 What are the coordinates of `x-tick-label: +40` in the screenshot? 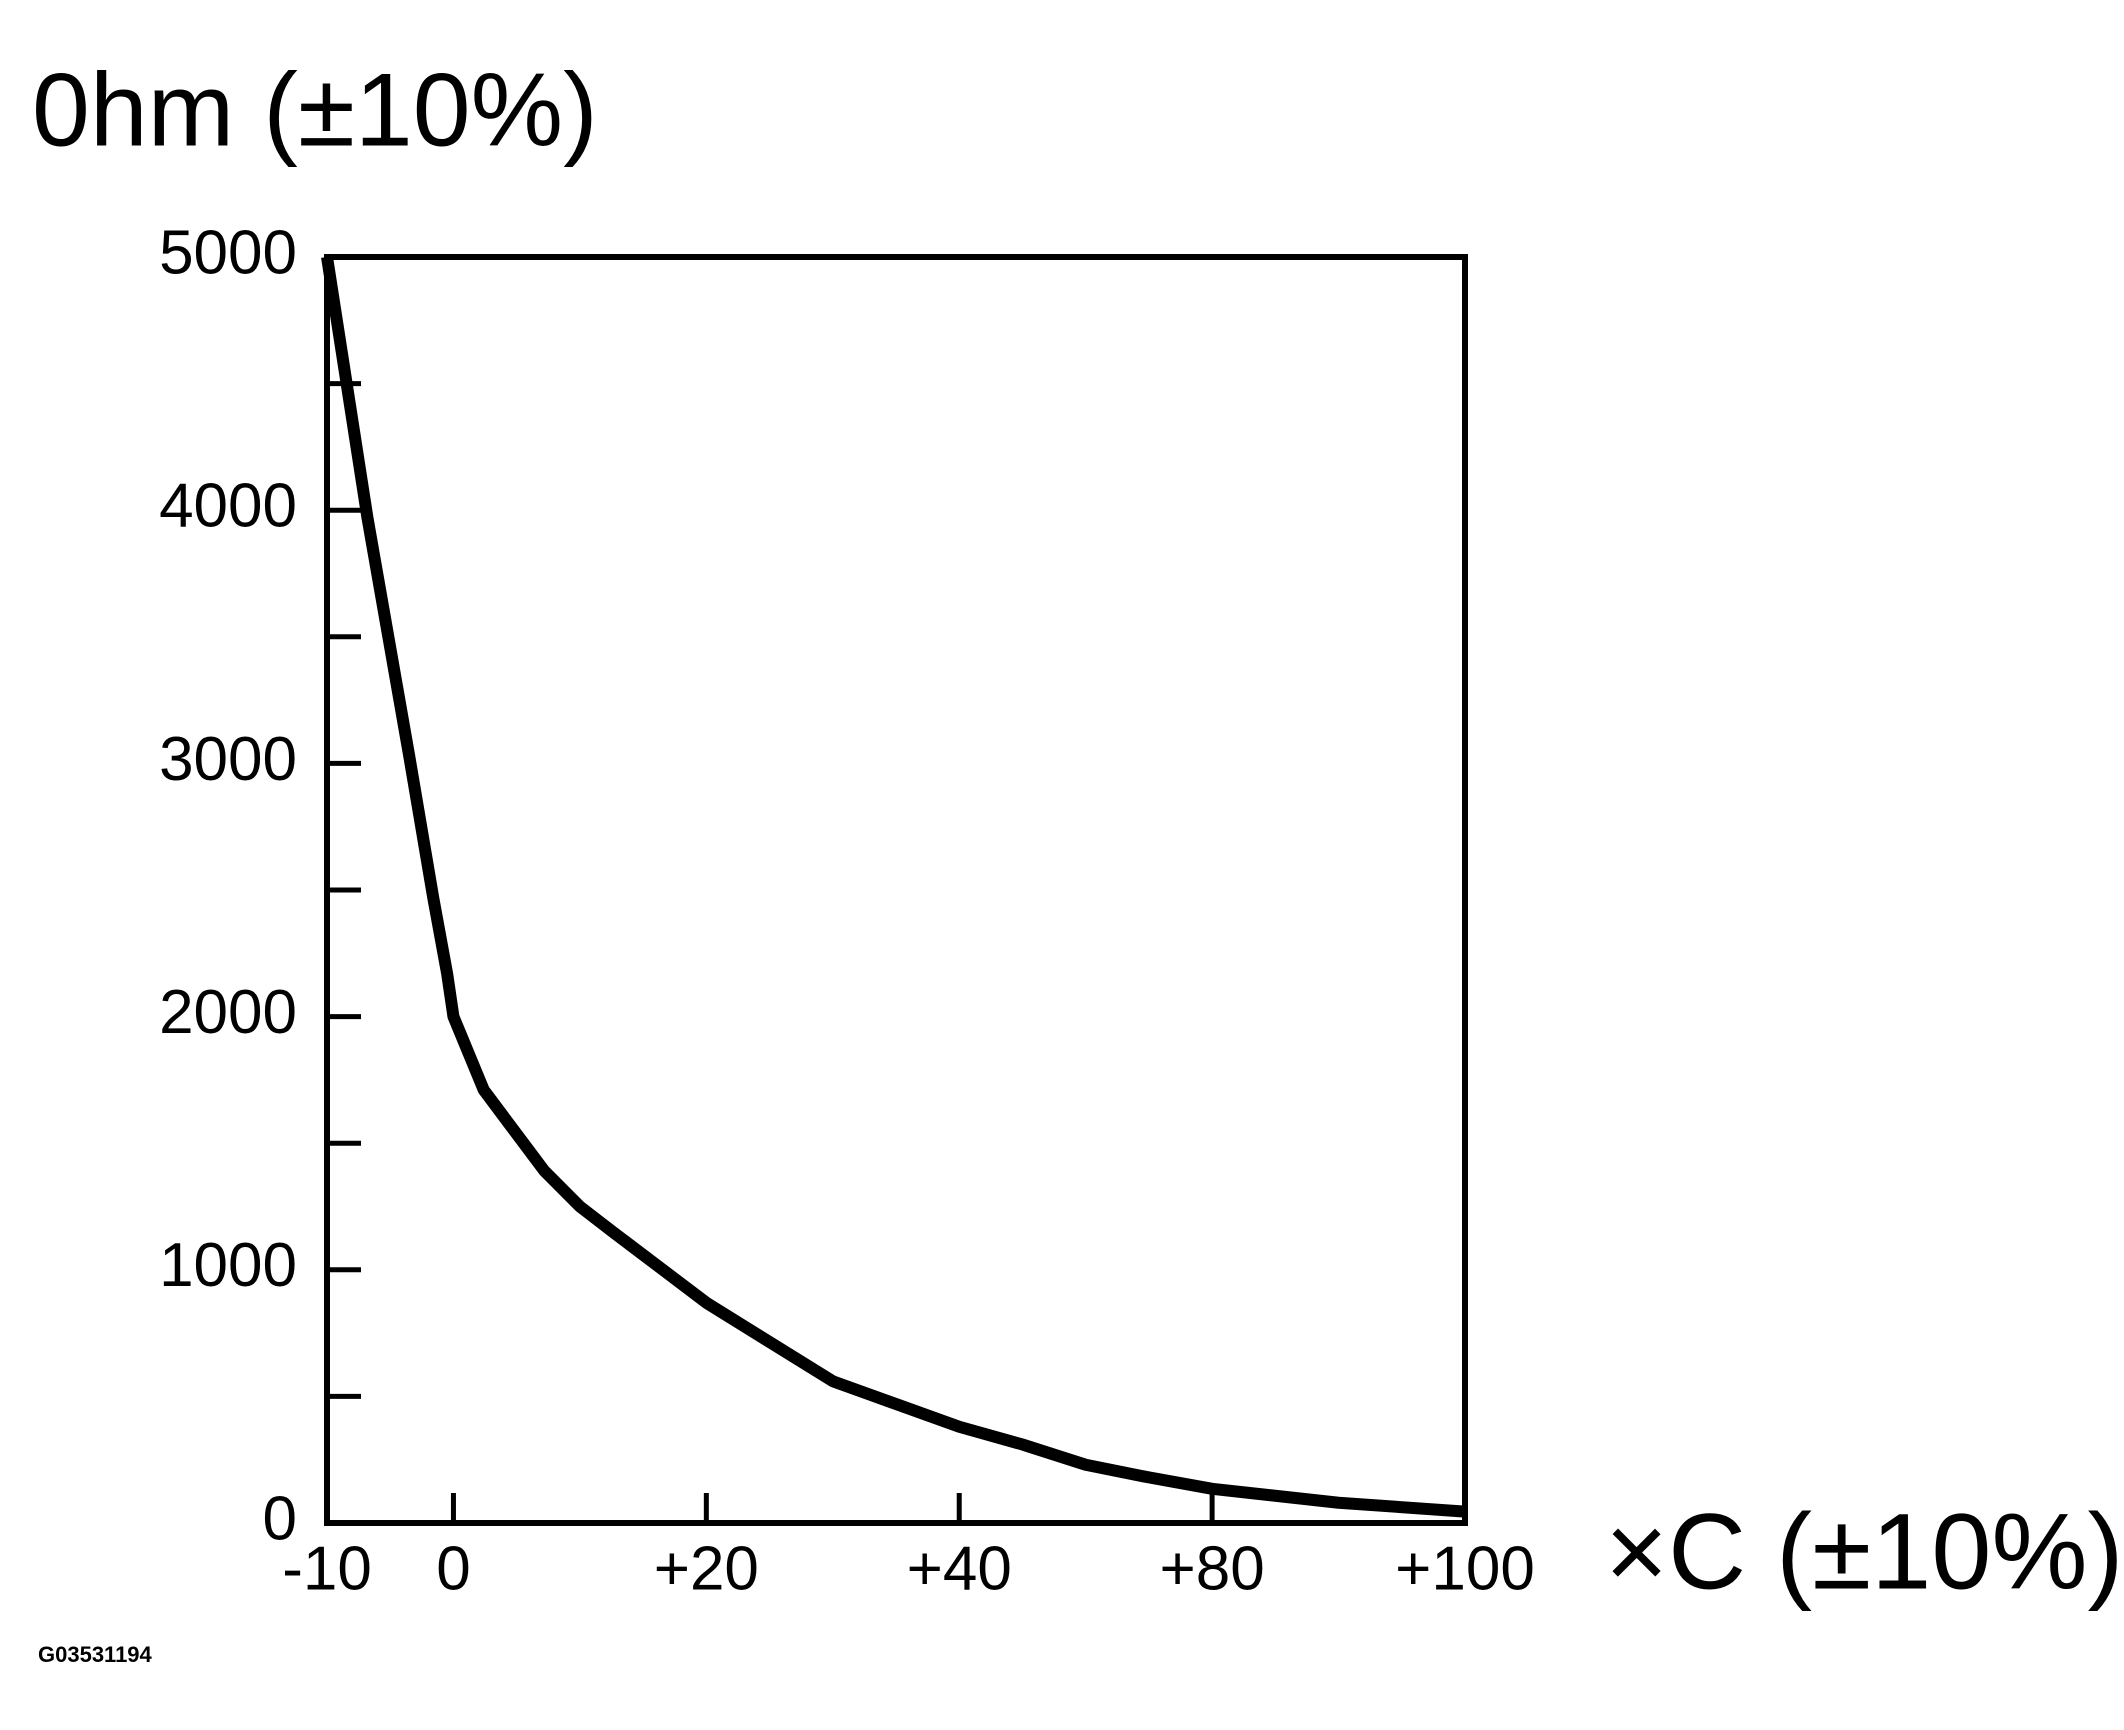 It's located at (959, 1568).